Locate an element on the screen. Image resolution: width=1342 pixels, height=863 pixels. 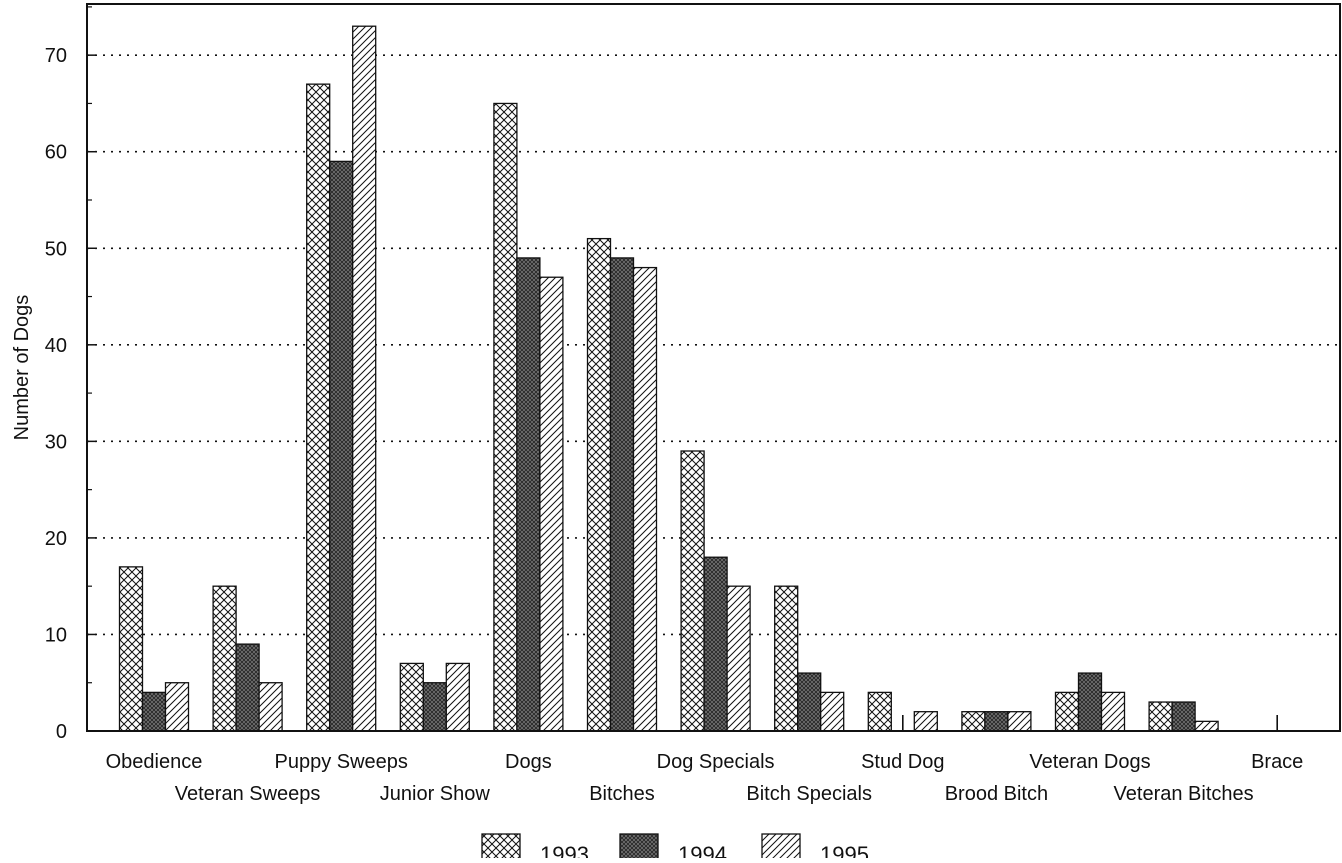
y-tick-label: 0 is located at coordinates (61, 732).